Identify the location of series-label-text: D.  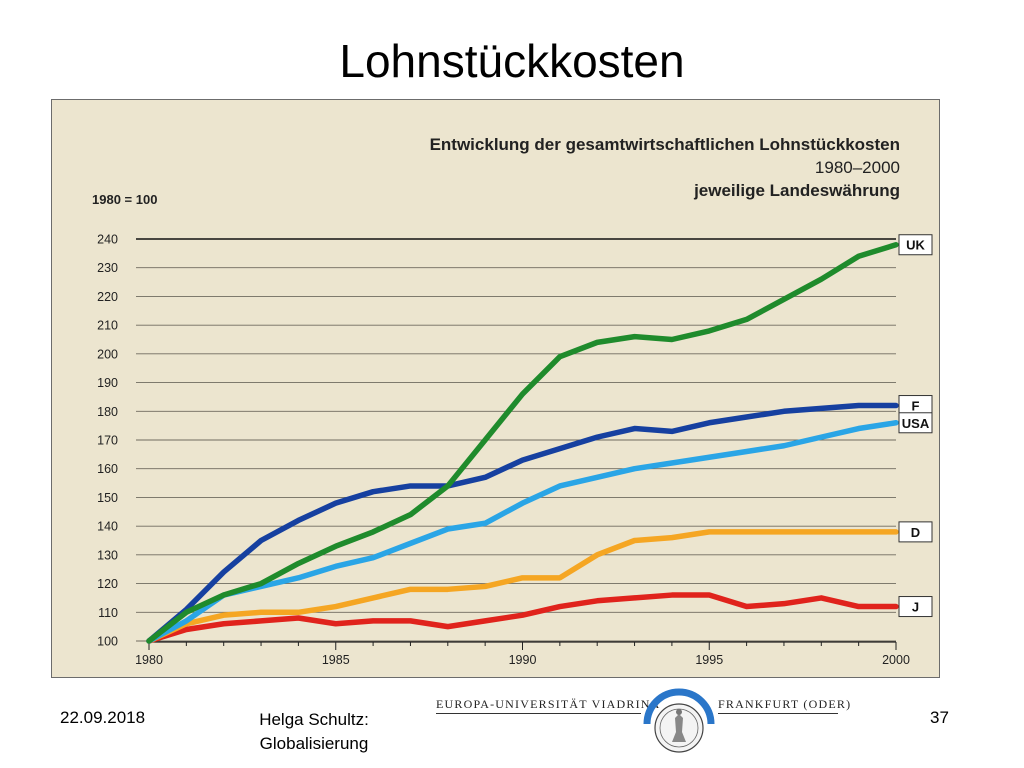
(915, 532).